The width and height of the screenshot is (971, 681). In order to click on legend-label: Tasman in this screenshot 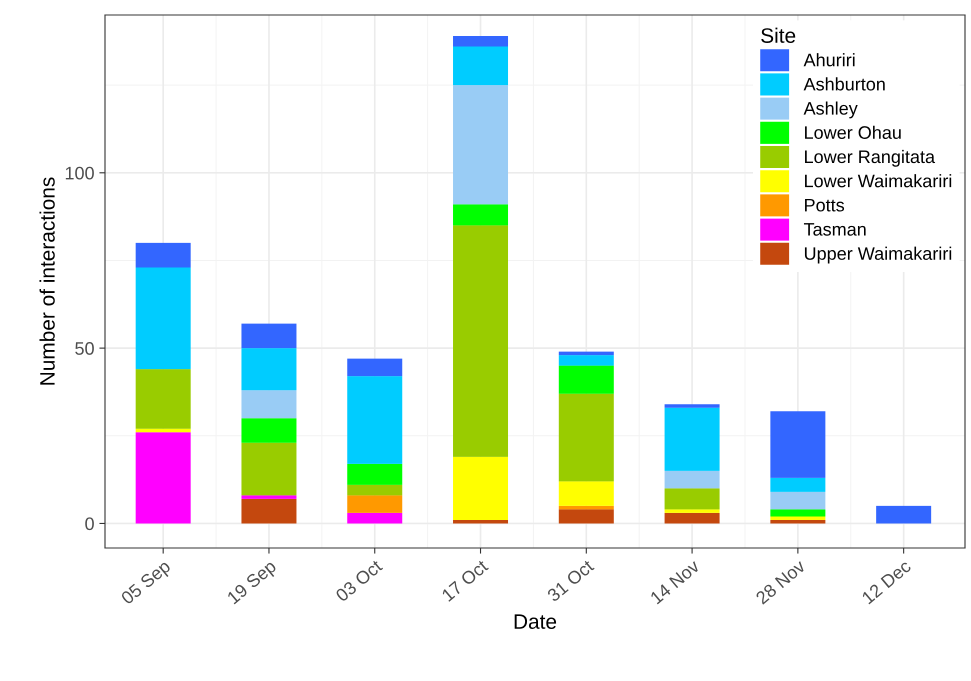, I will do `click(835, 229)`.